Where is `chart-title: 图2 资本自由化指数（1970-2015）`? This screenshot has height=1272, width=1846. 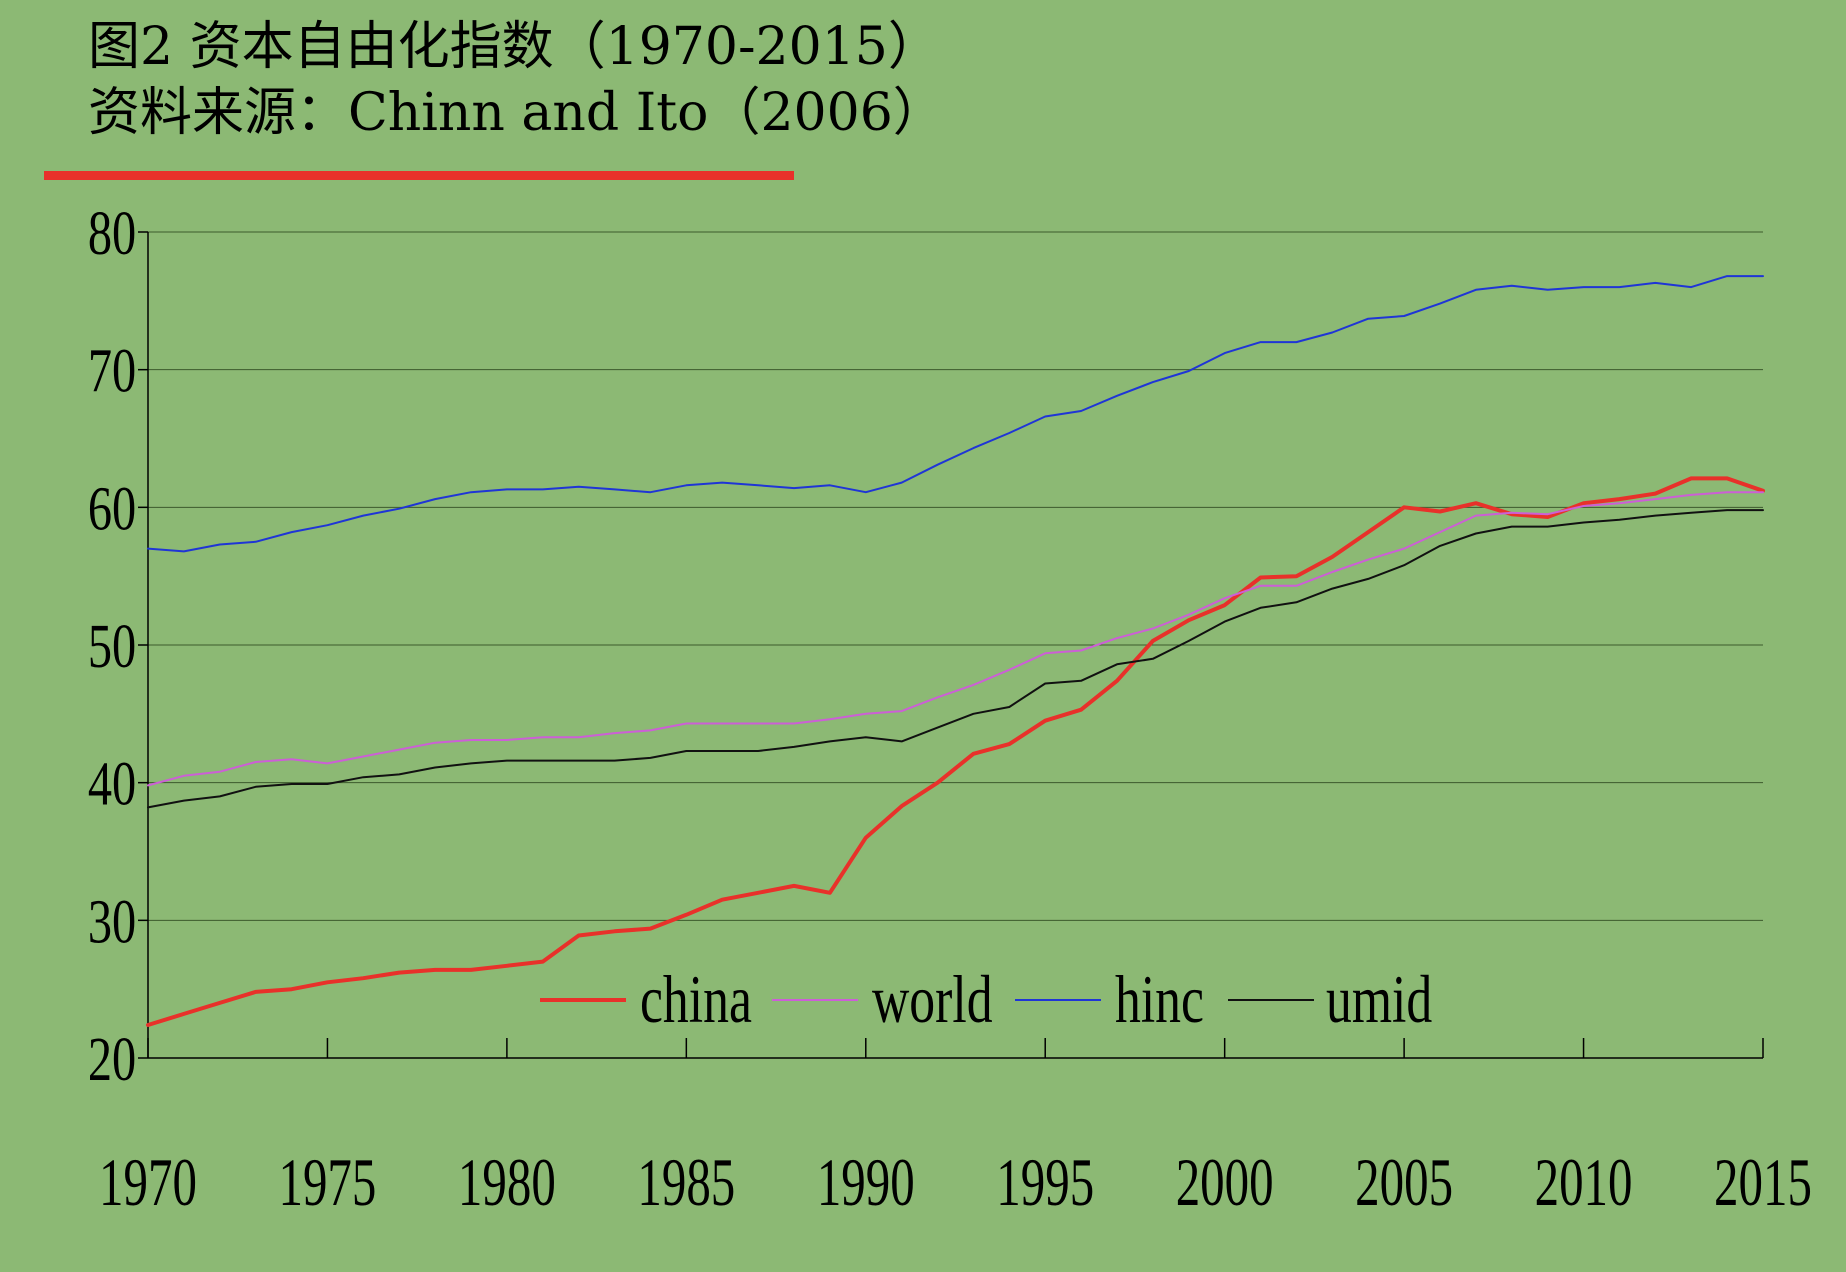
chart-title: 图2 资本自由化指数（1970-2015） is located at coordinates (514, 47).